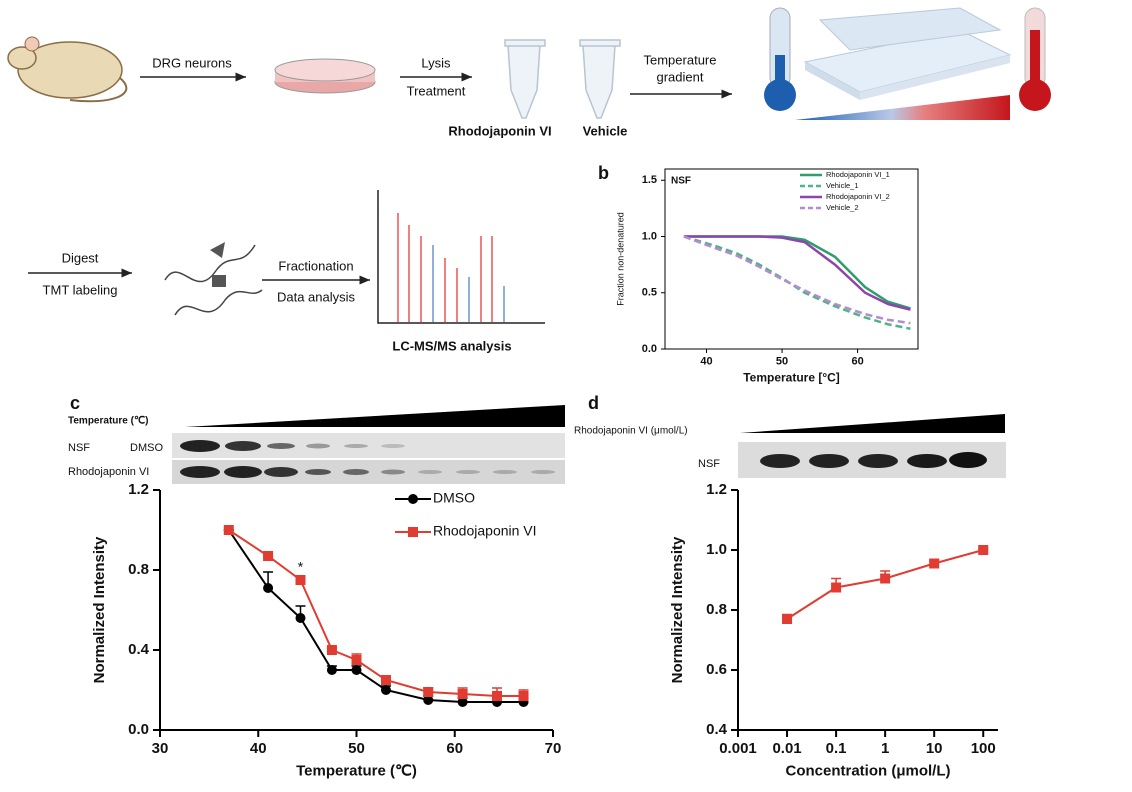 The image size is (1132, 792). What do you see at coordinates (1035, 59) in the screenshot?
I see `thermometer-hot` at bounding box center [1035, 59].